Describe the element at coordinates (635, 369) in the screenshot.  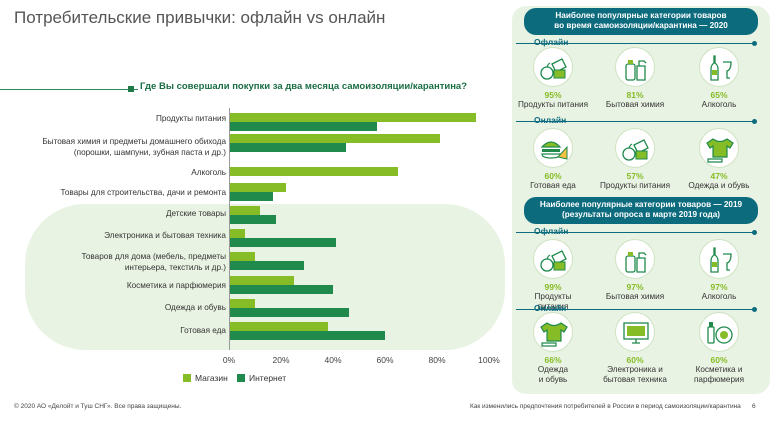
I see `category-name: Электроника и` at that location.